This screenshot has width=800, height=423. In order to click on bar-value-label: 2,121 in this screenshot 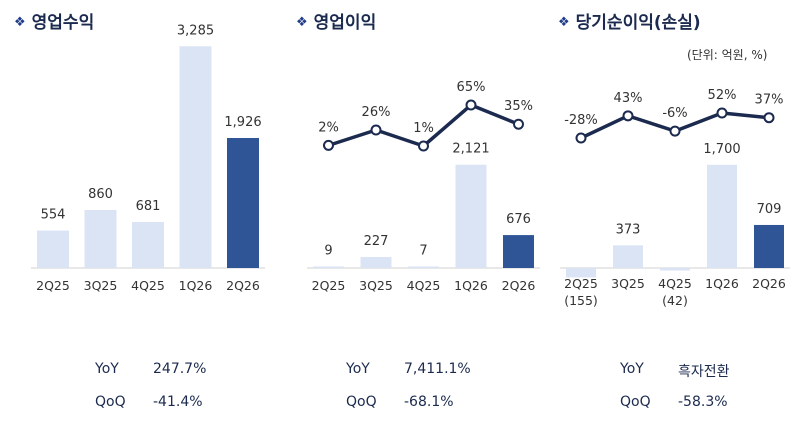, I will do `click(470, 149)`.